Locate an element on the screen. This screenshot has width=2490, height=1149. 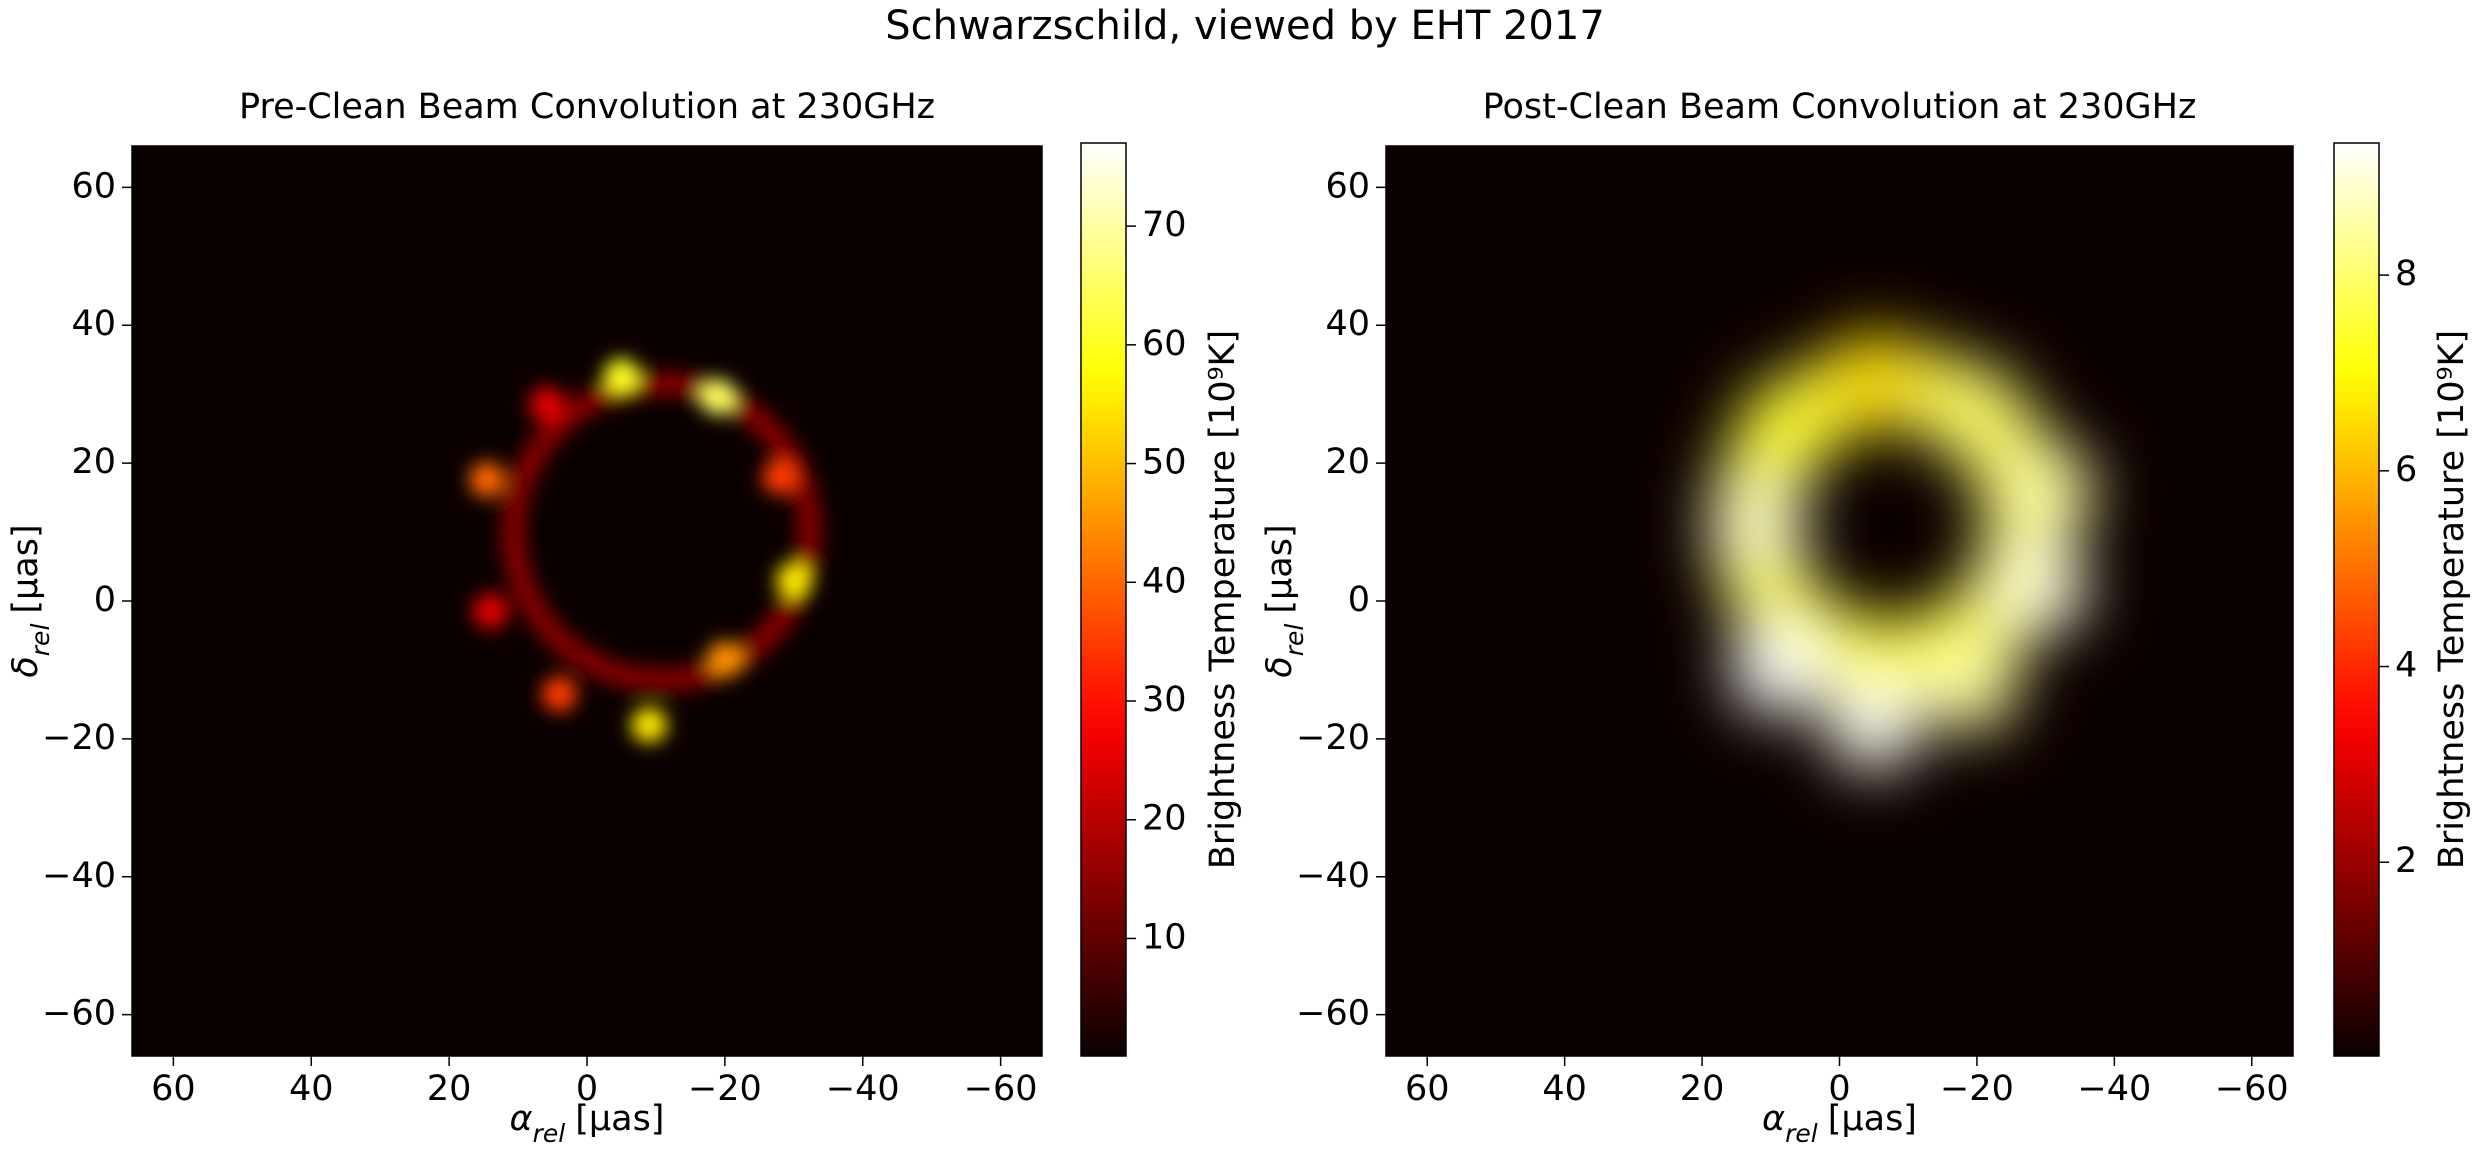
colorbar-tick-label: 8 is located at coordinates (2406, 274).